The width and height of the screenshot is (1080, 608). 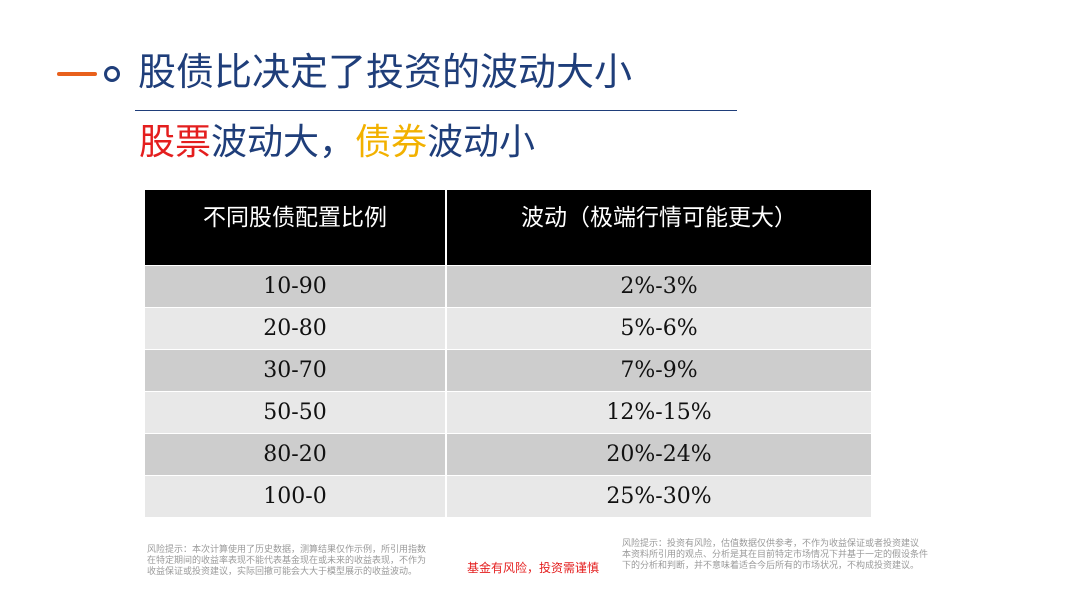 What do you see at coordinates (659, 454) in the screenshot?
I see `volatility-cell: 20%-24%` at bounding box center [659, 454].